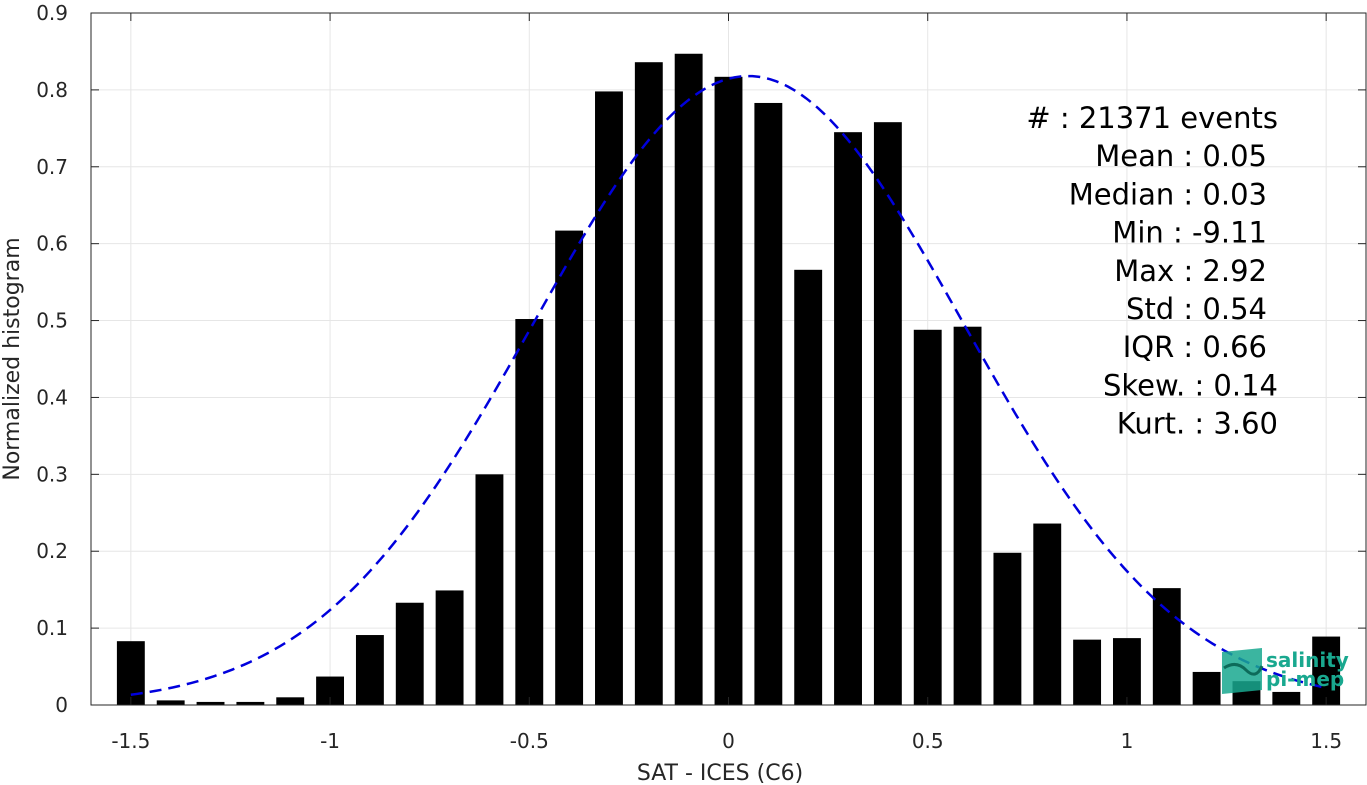 Image resolution: width=1367 pixels, height=785 pixels. What do you see at coordinates (529, 741) in the screenshot?
I see `x-tick-label: -0.5` at bounding box center [529, 741].